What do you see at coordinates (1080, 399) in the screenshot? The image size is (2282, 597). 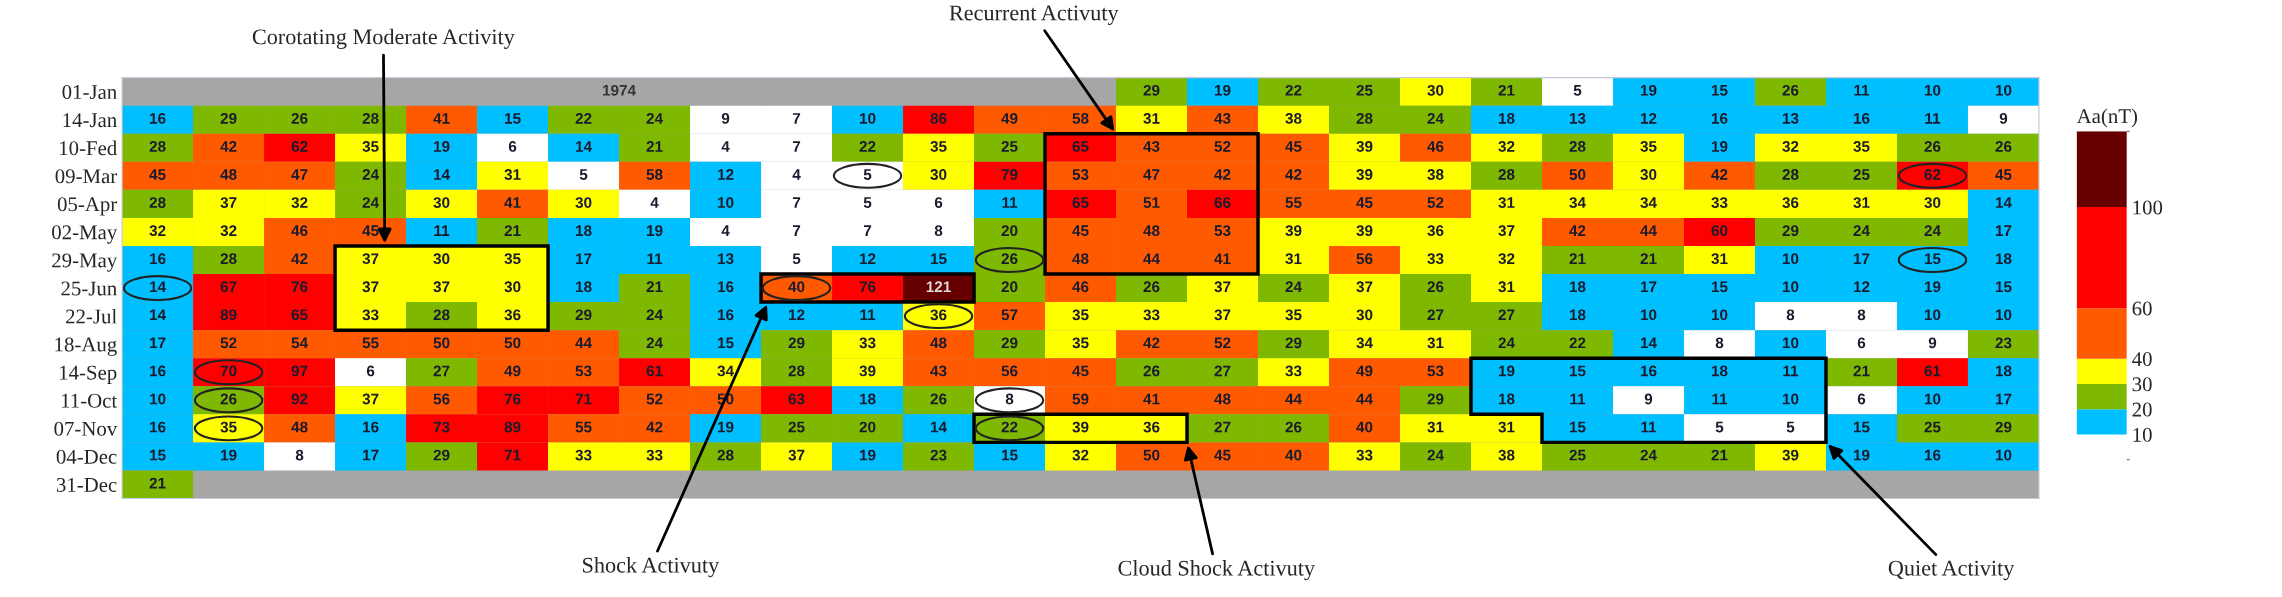 I see `data-label: 59` at bounding box center [1080, 399].